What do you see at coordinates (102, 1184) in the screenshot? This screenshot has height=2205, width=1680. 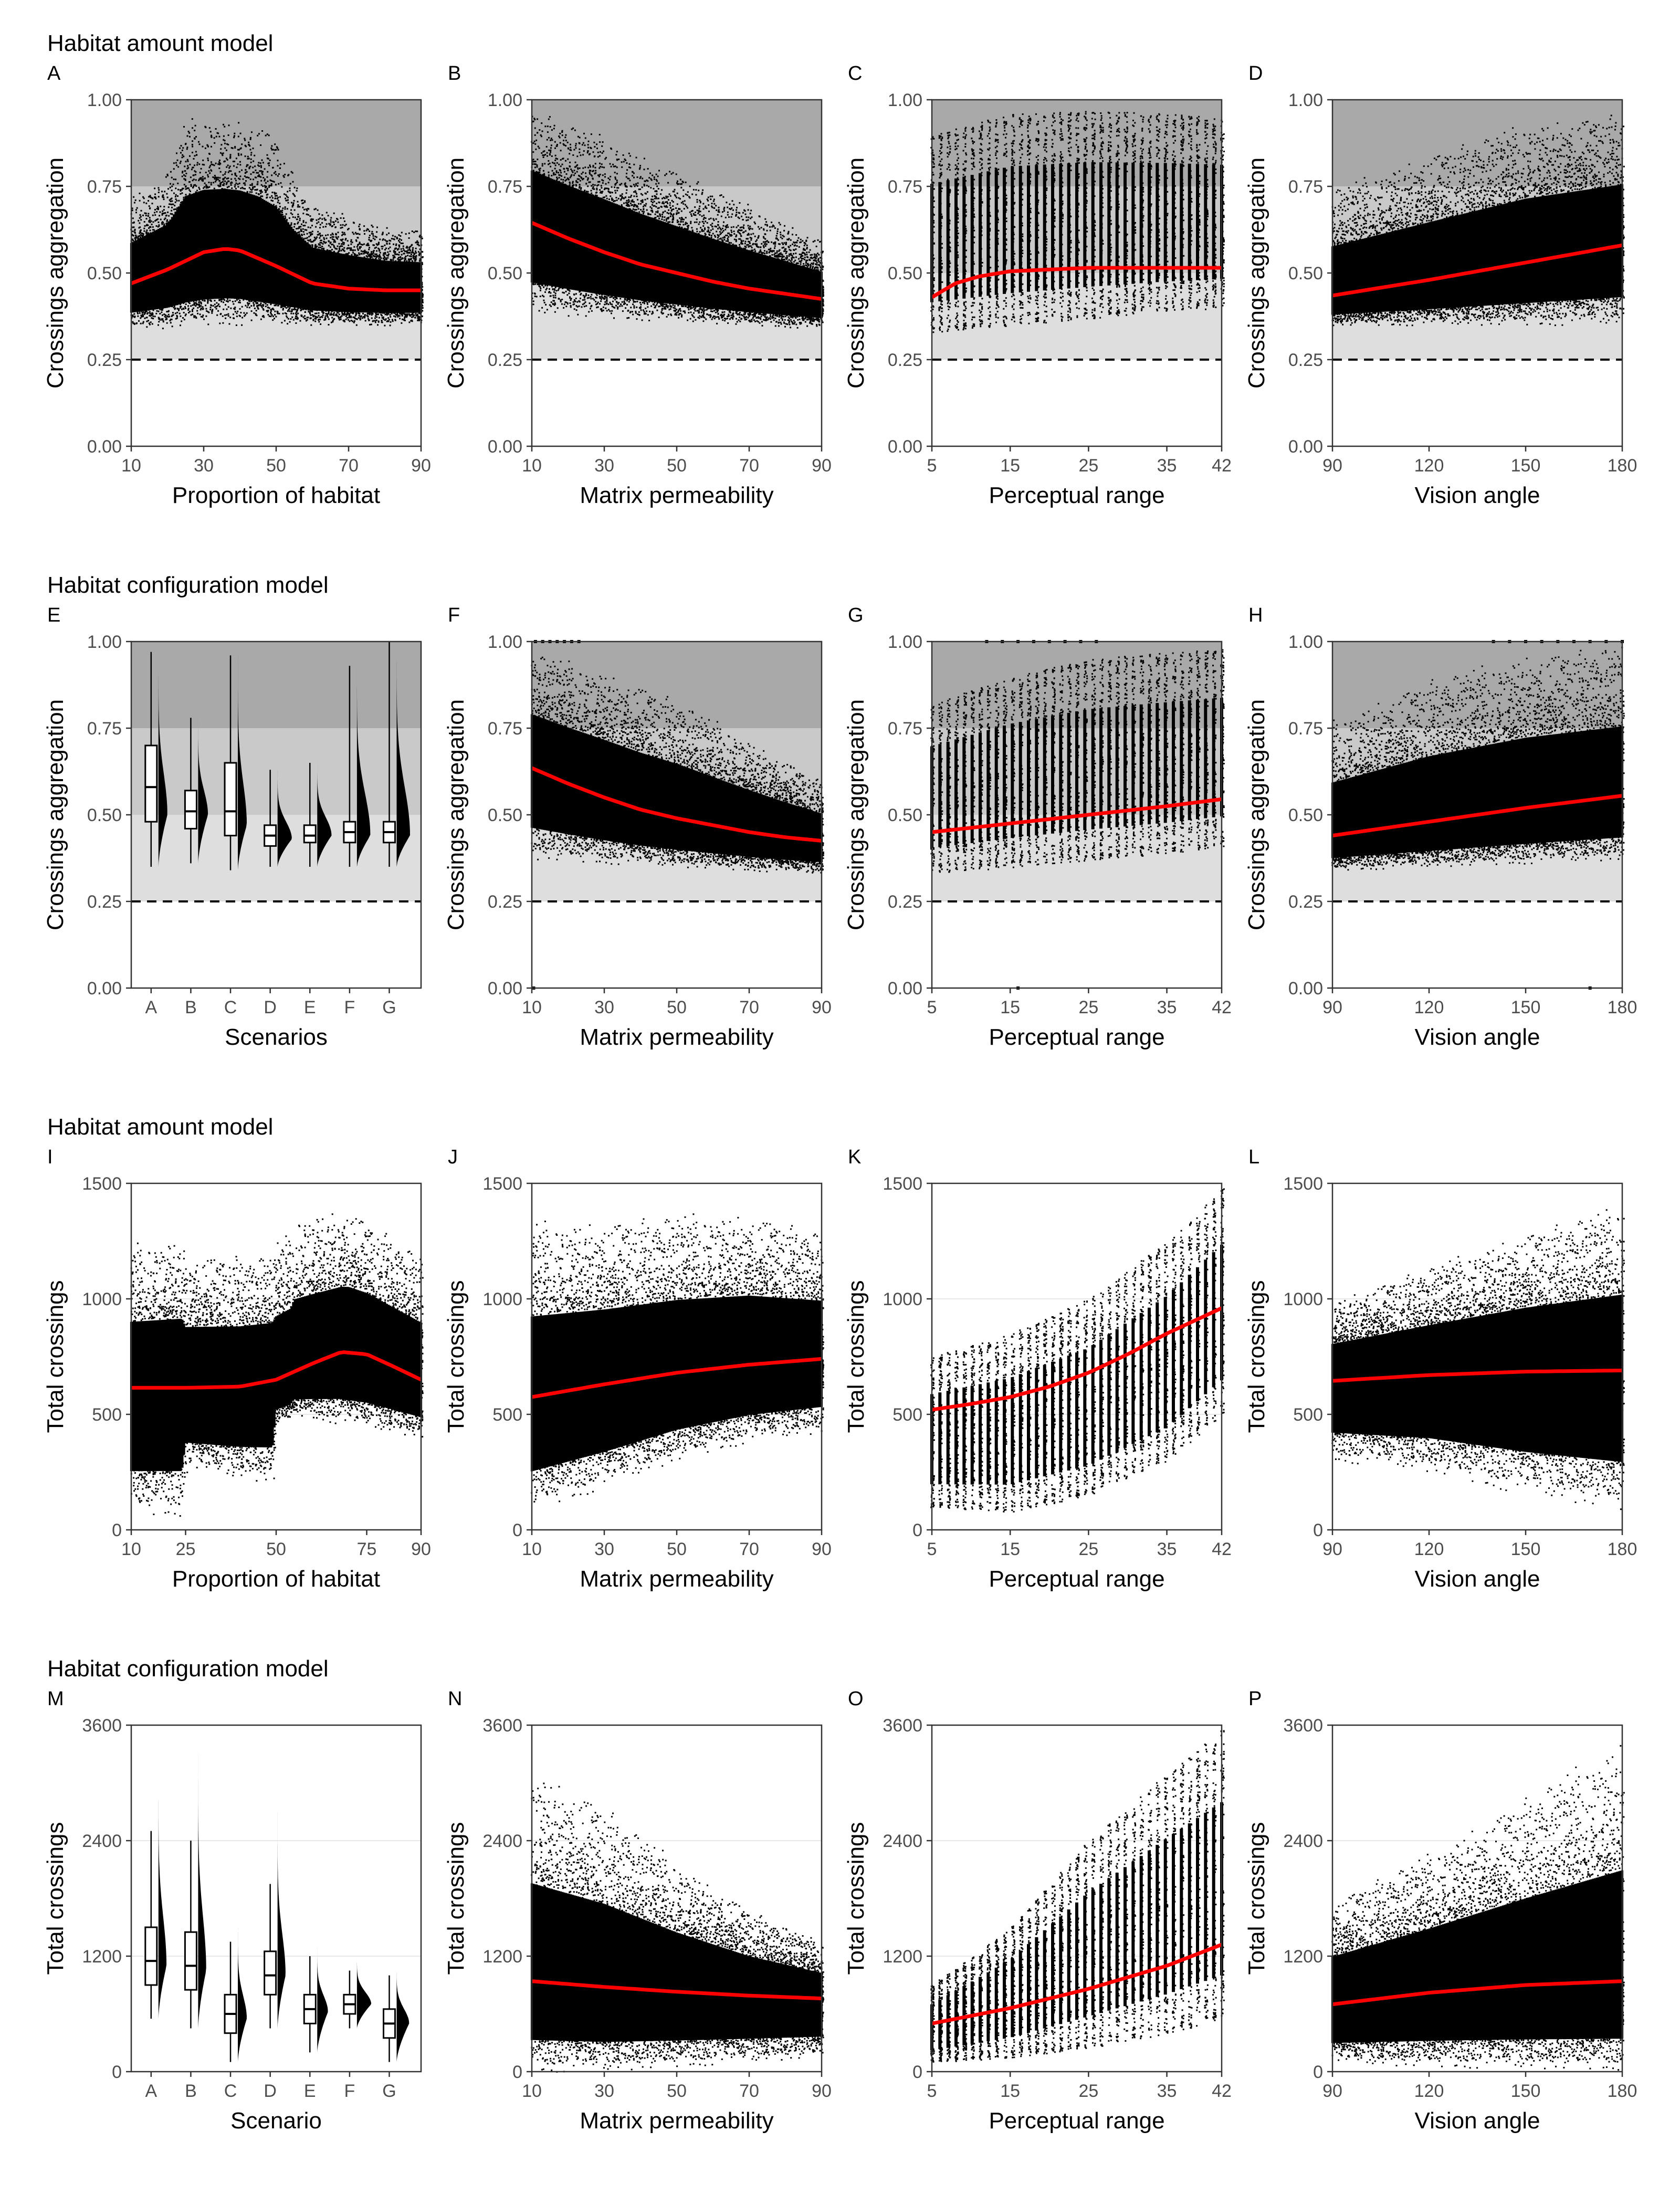 I see `y-tick-label: 1500` at bounding box center [102, 1184].